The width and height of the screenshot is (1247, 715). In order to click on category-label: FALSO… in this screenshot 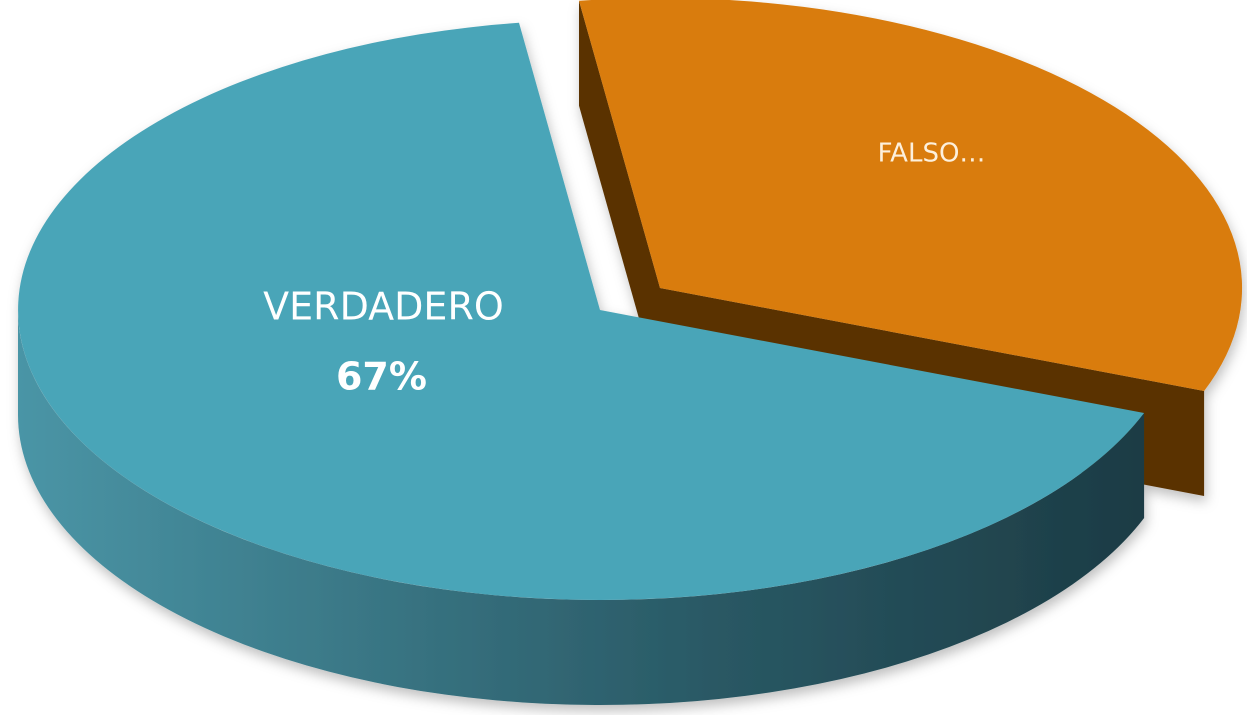, I will do `click(932, 153)`.